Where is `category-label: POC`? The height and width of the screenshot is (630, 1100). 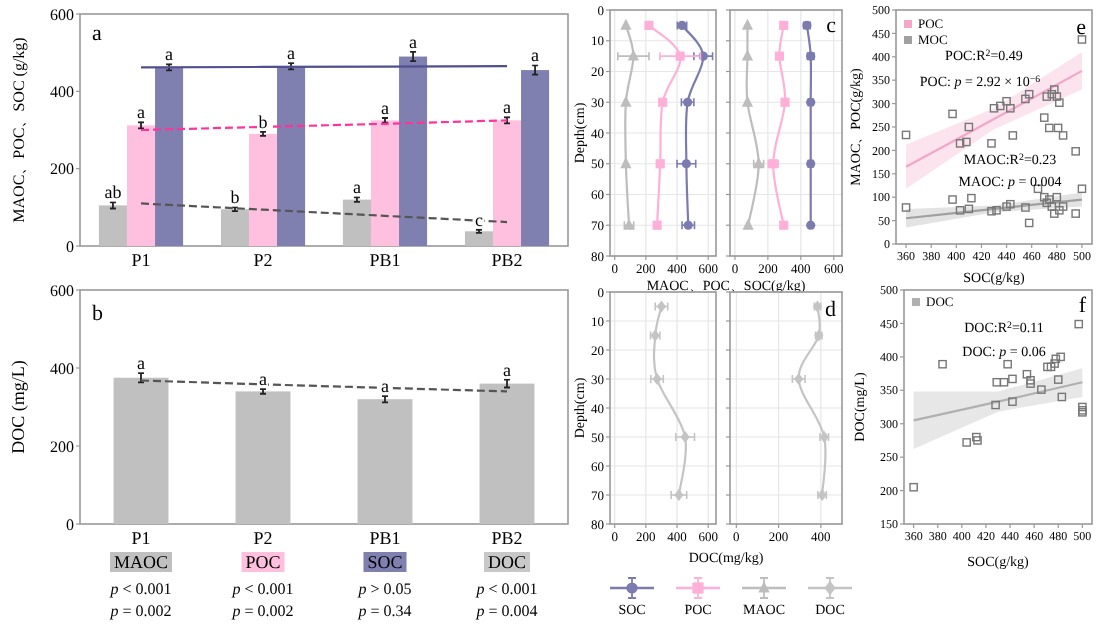 category-label: POC is located at coordinates (263, 562).